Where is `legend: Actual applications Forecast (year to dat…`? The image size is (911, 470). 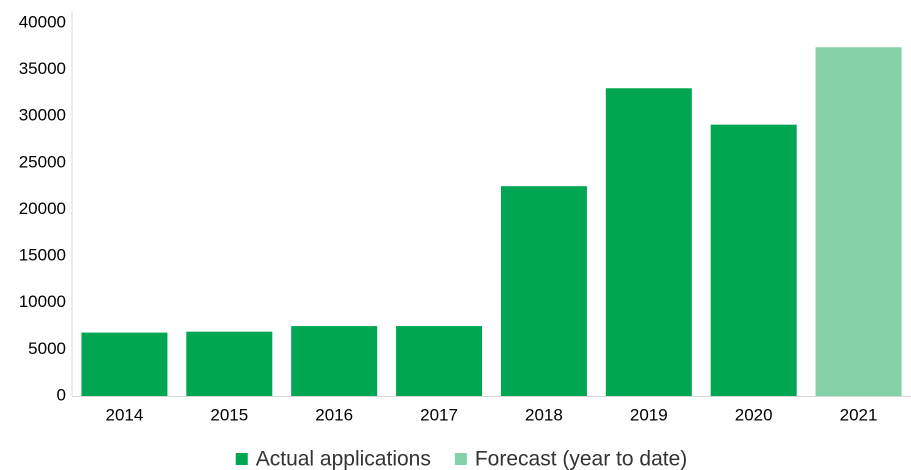
legend: Actual applications Forecast (year to dat… is located at coordinates (461, 459).